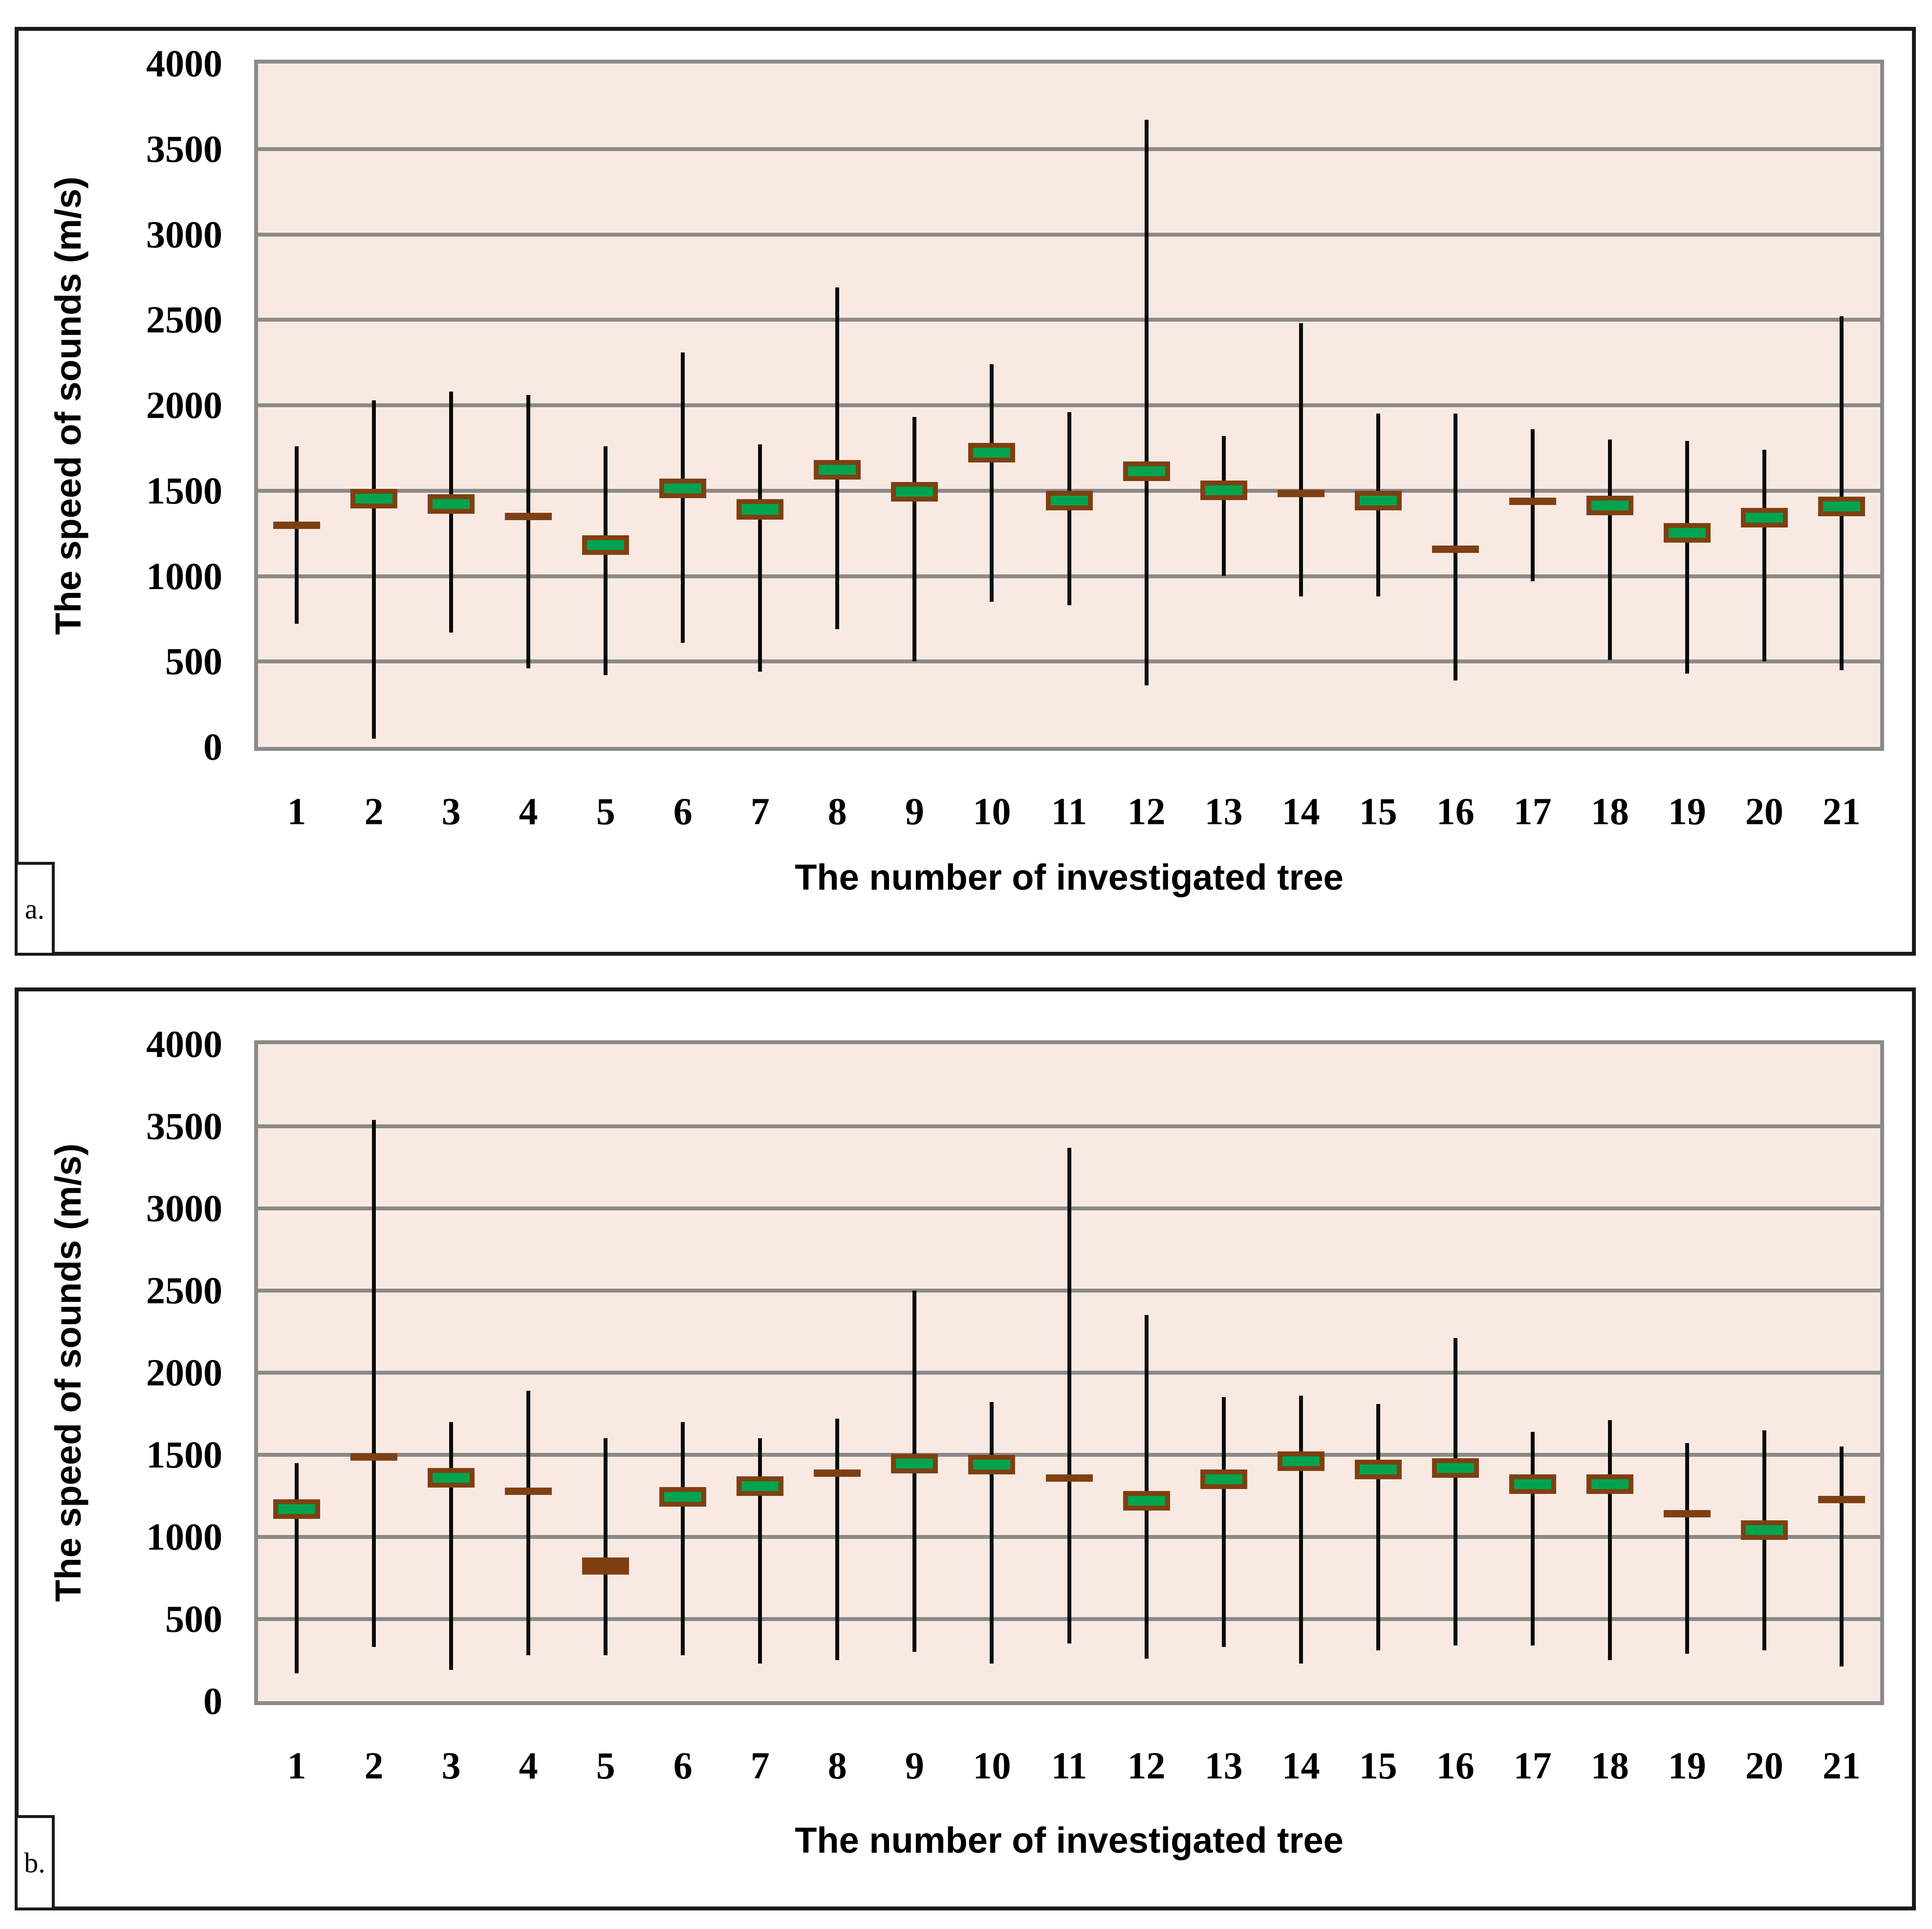 This screenshot has height=1929, width=1932. I want to click on x-tick-label: 2, so click(374, 811).